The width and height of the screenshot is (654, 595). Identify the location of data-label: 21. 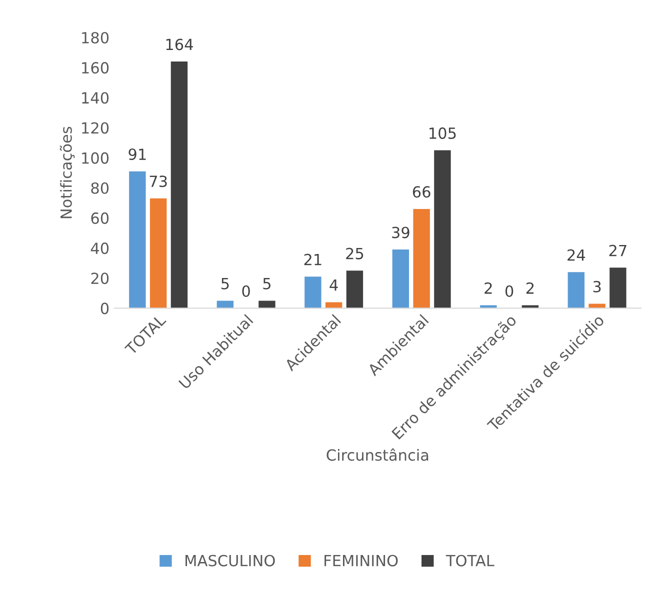
(313, 260).